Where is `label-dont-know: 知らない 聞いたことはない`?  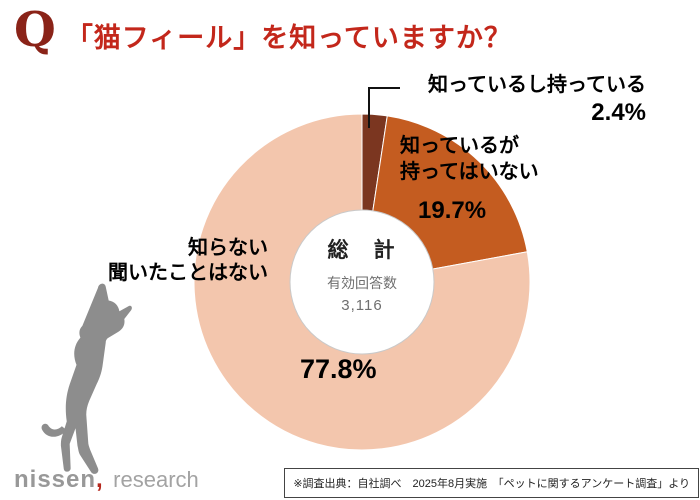 label-dont-know: 知らない 聞いたことはない is located at coordinates (178, 261).